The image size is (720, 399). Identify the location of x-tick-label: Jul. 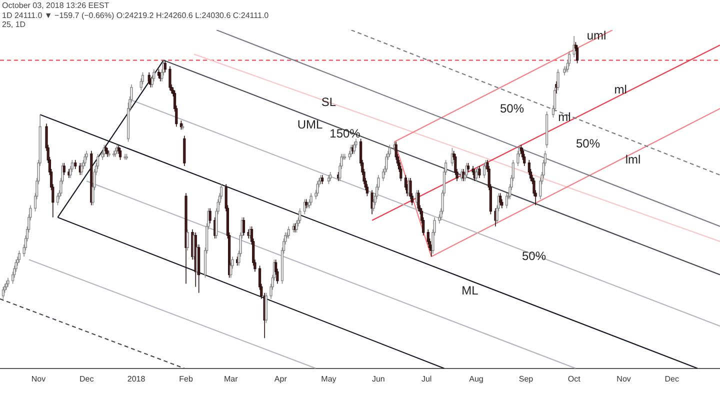
(426, 379).